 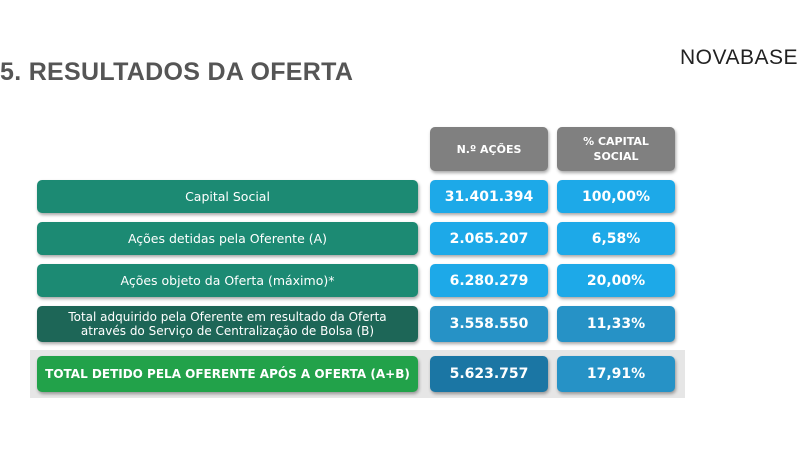 I want to click on column-header-capital: % CAPITAL SOCIAL, so click(x=616, y=149).